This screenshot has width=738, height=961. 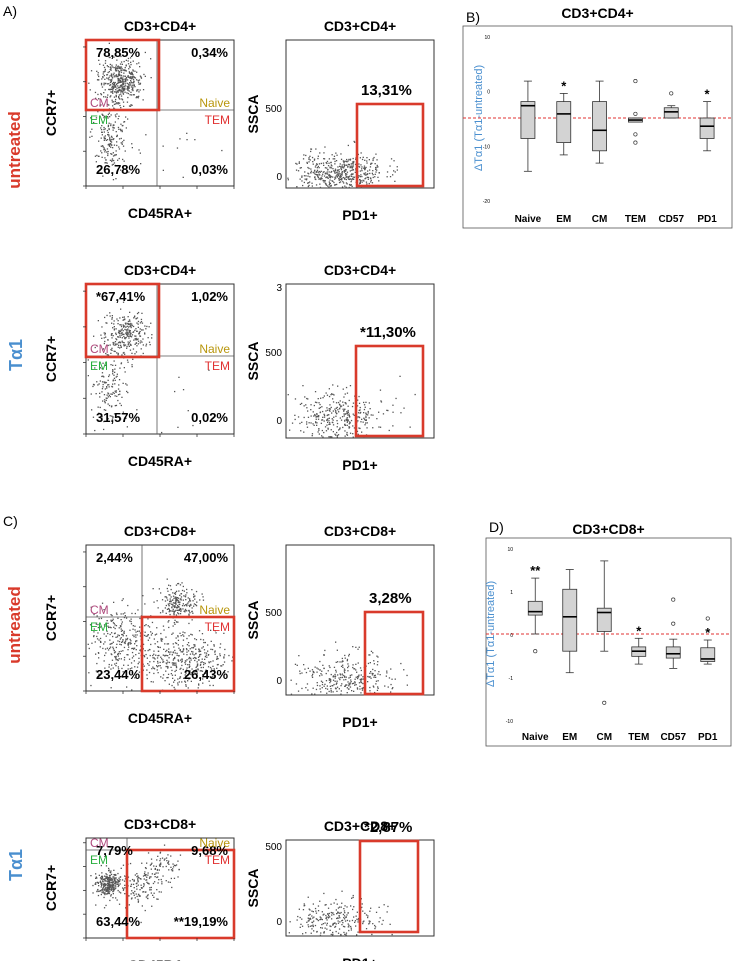 What do you see at coordinates (279, 681) in the screenshot?
I see `y-tick-label: 0` at bounding box center [279, 681].